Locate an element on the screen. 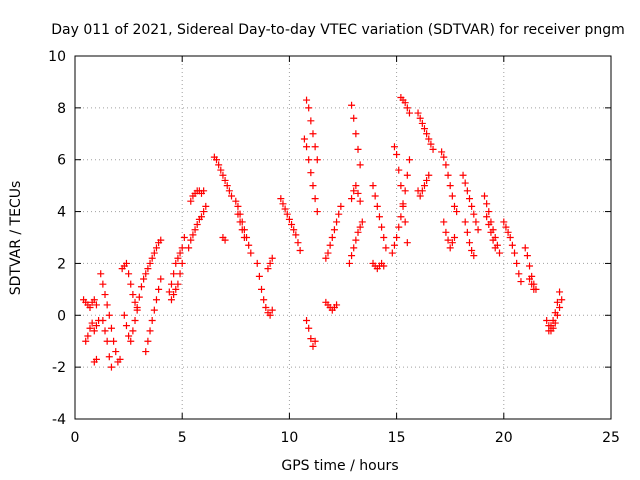  y-tick-label: 6 is located at coordinates (61, 161).